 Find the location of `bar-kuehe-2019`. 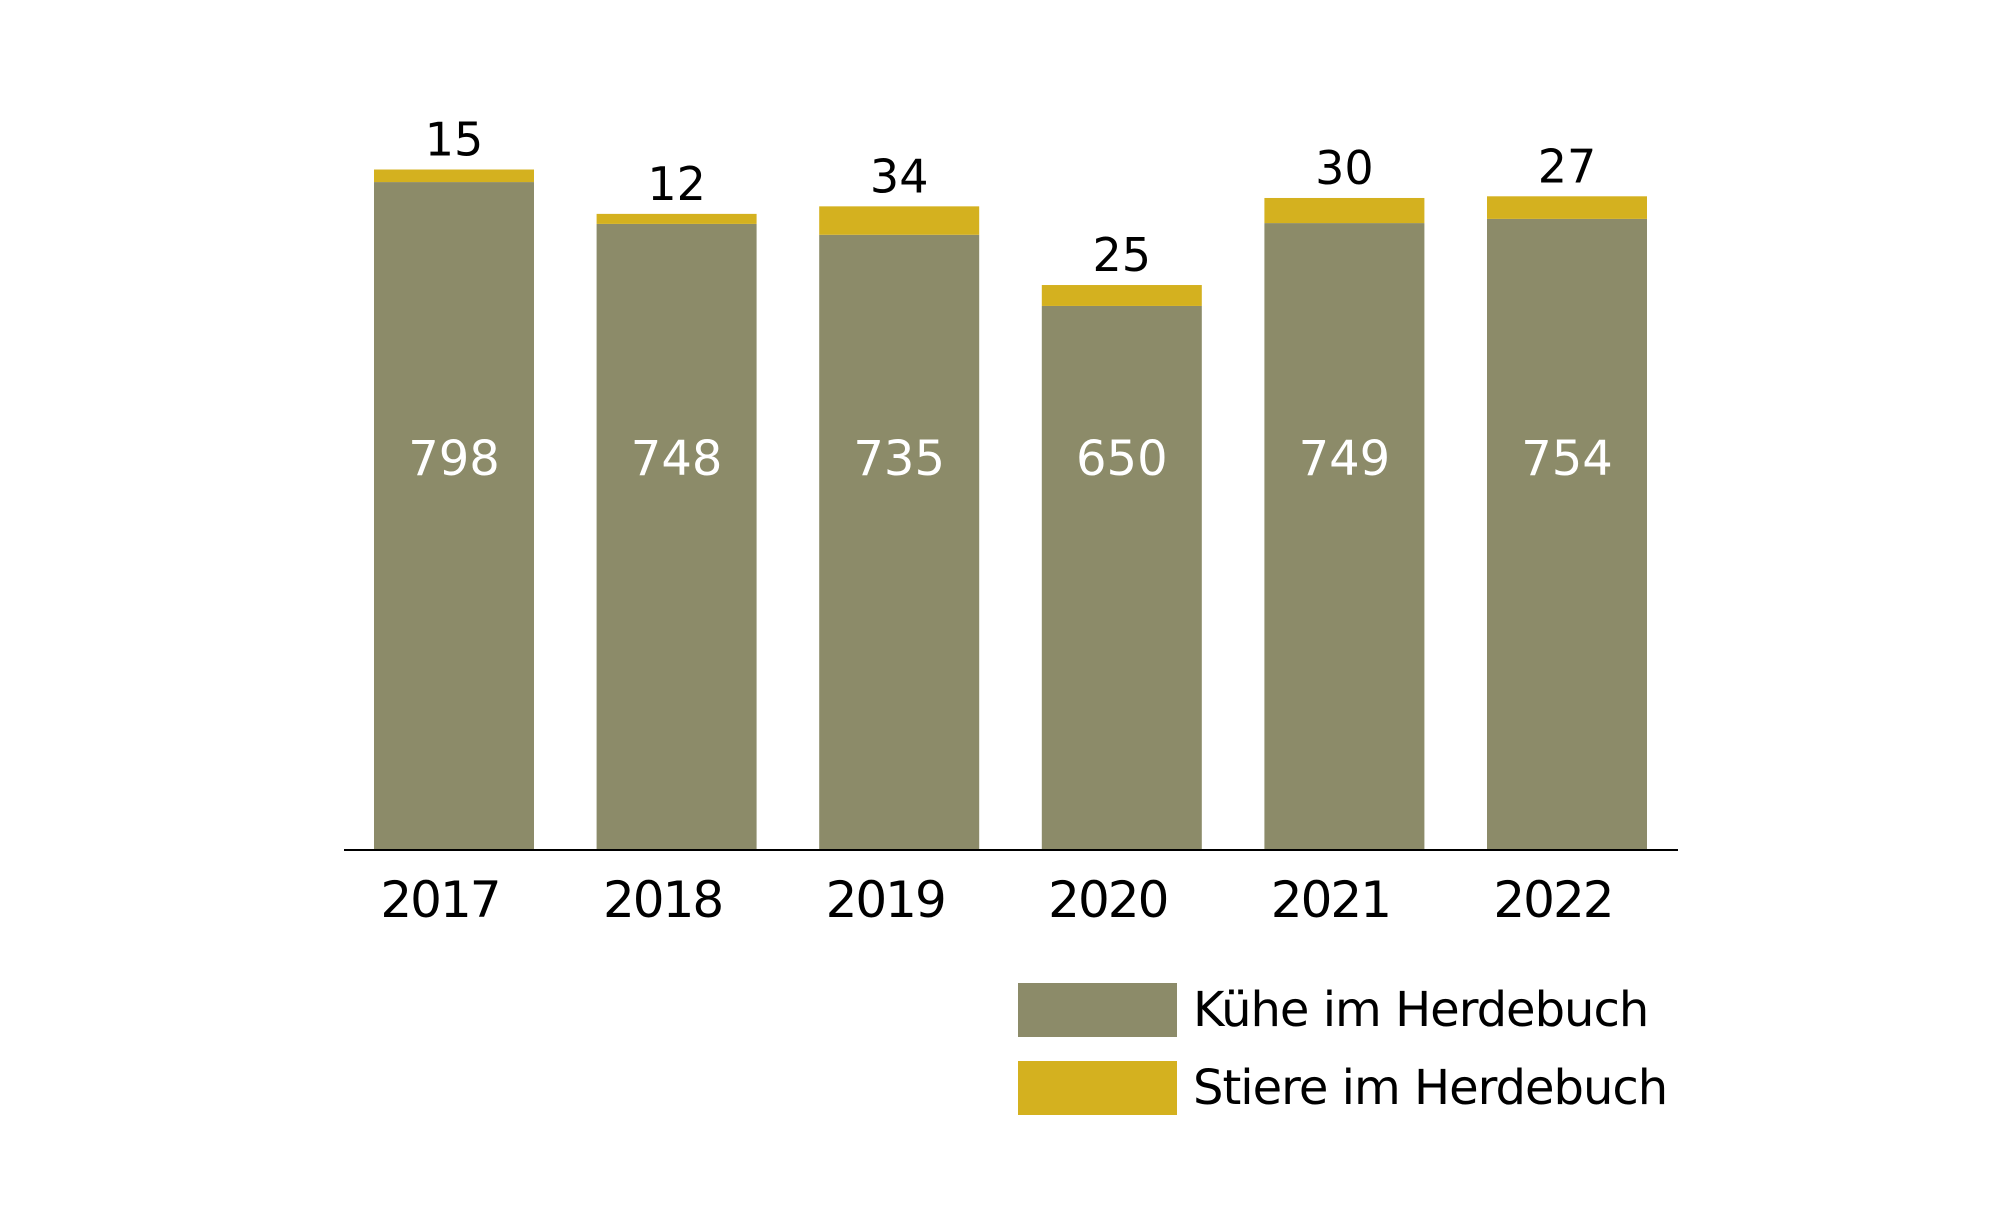

bar-kuehe-2019 is located at coordinates (899, 542).